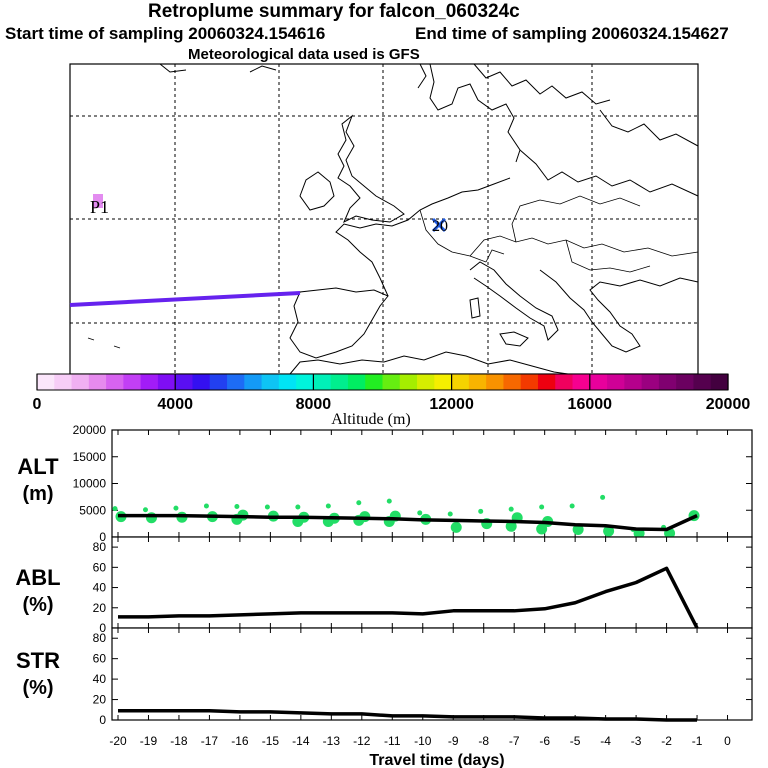 Image resolution: width=768 pixels, height=768 pixels. What do you see at coordinates (408, 522) in the screenshot?
I see `alt-series-line` at bounding box center [408, 522].